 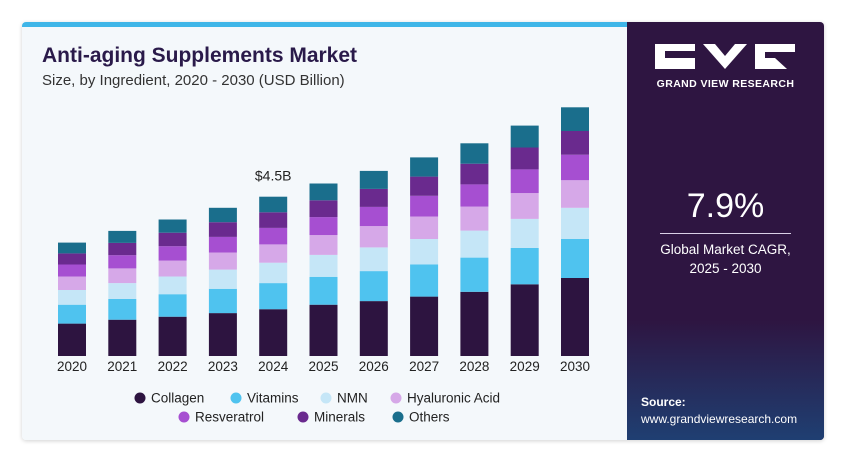 I want to click on bar-segment-2024-resveratrol, so click(x=273, y=236).